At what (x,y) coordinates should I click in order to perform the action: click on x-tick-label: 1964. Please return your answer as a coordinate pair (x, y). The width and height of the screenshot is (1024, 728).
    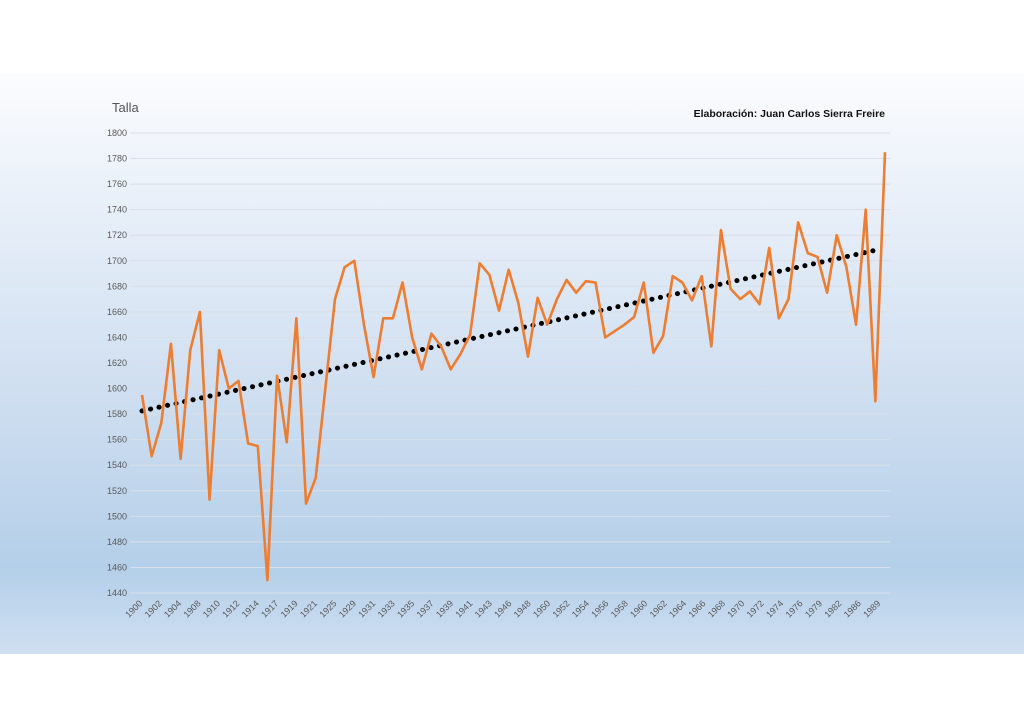
    Looking at the image, I should click on (677, 608).